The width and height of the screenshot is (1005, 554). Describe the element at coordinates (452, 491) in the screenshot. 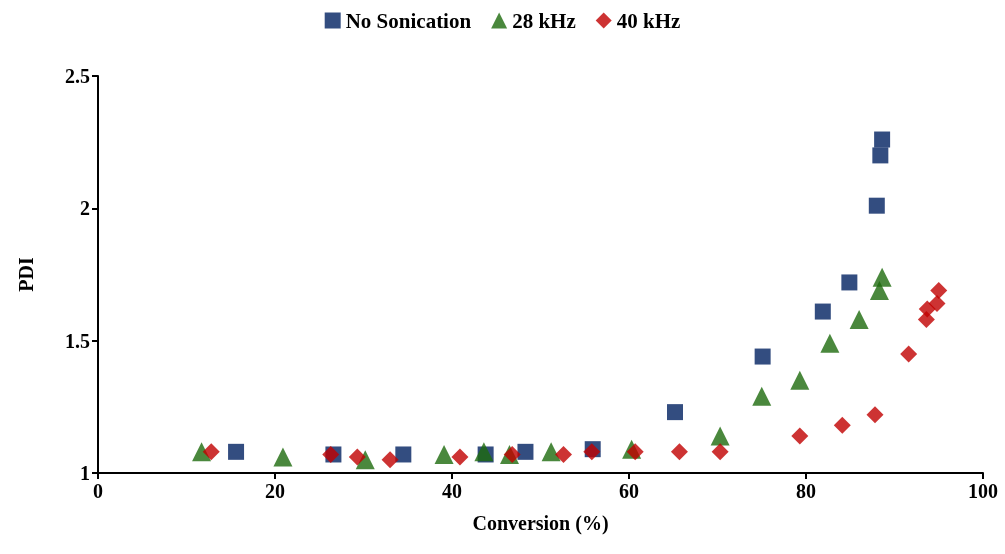

I see `x-tick-label: 40` at that location.